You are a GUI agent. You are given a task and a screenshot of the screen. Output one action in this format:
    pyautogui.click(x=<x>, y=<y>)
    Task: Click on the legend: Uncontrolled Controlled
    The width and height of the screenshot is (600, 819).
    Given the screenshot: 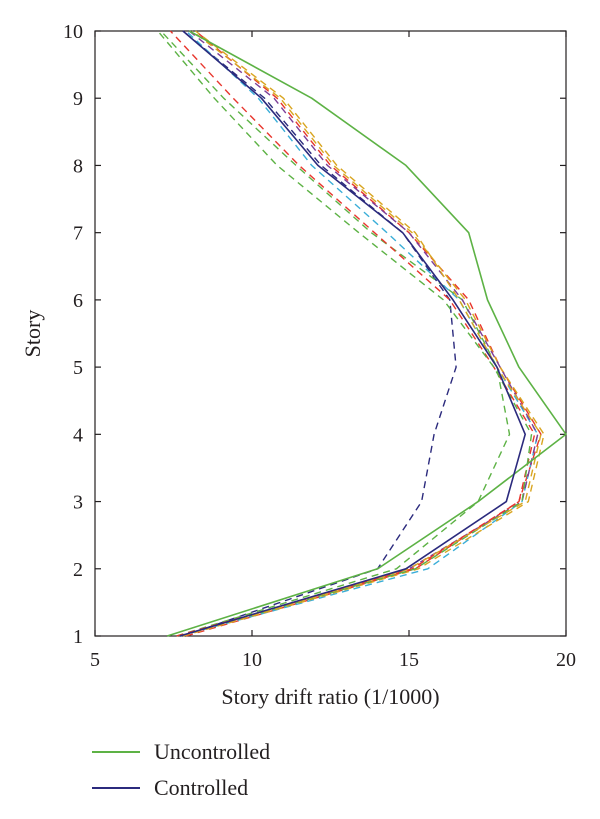 What is the action you would take?
    pyautogui.click(x=181, y=770)
    